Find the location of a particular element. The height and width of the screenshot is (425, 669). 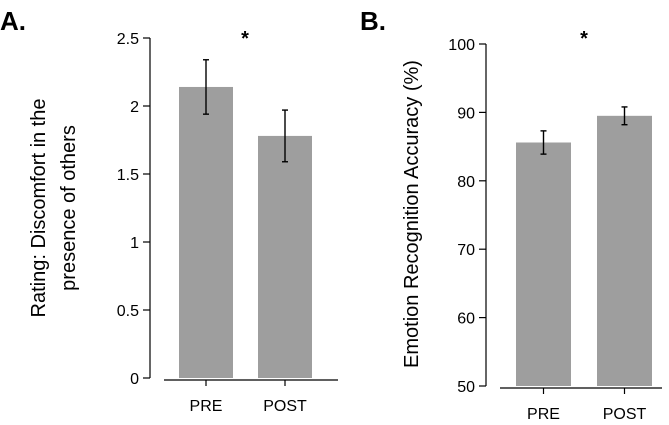

y-tick-label: 100 is located at coordinates (461, 45).